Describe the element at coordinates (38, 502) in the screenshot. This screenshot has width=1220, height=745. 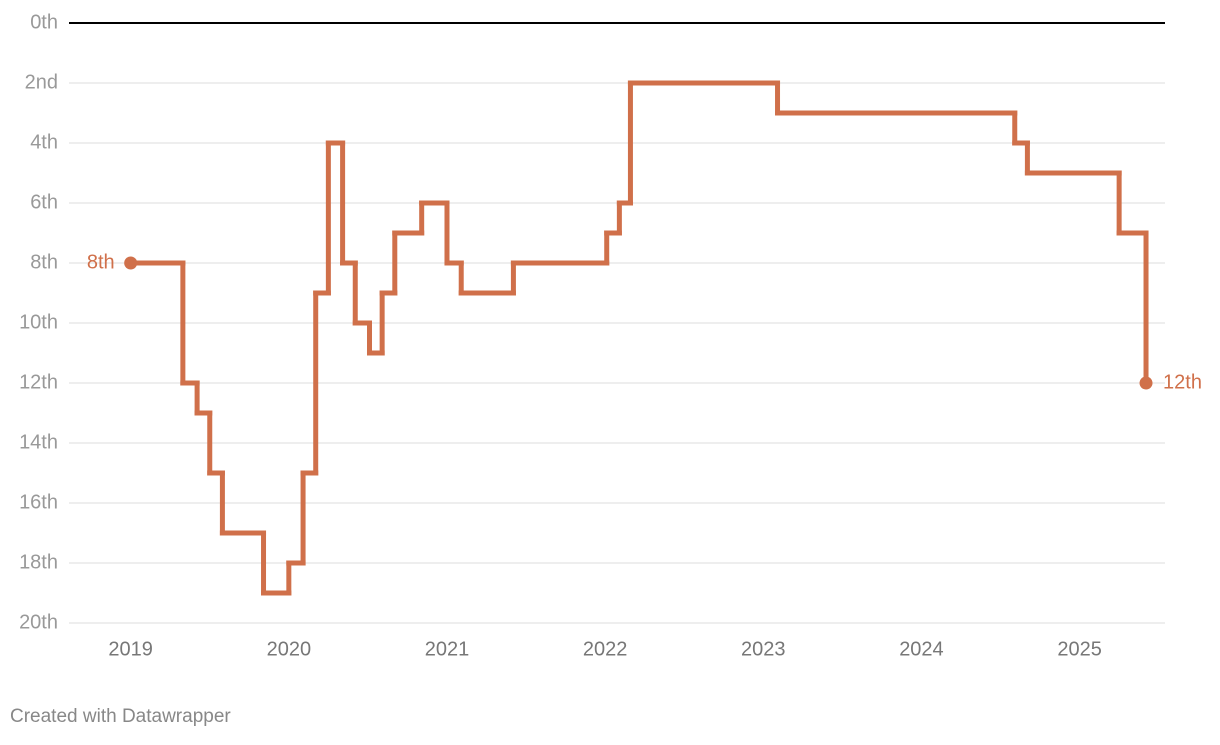
I see `y-tick-label: 16th` at that location.